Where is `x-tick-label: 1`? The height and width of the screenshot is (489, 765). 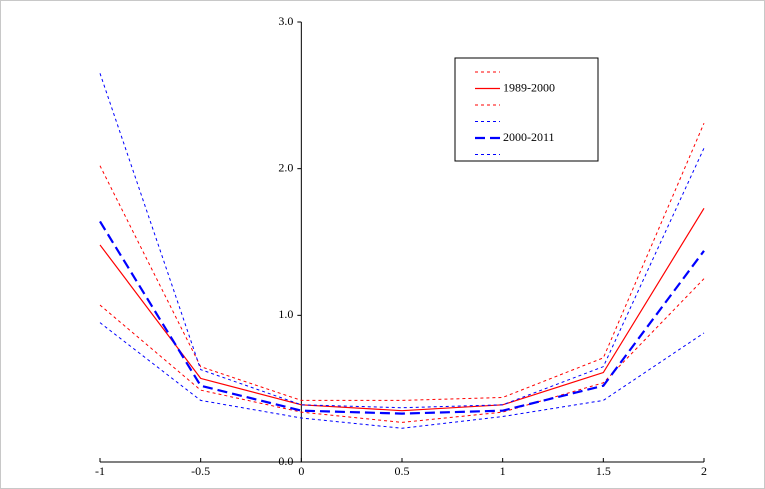 x-tick-label: 1 is located at coordinates (503, 471).